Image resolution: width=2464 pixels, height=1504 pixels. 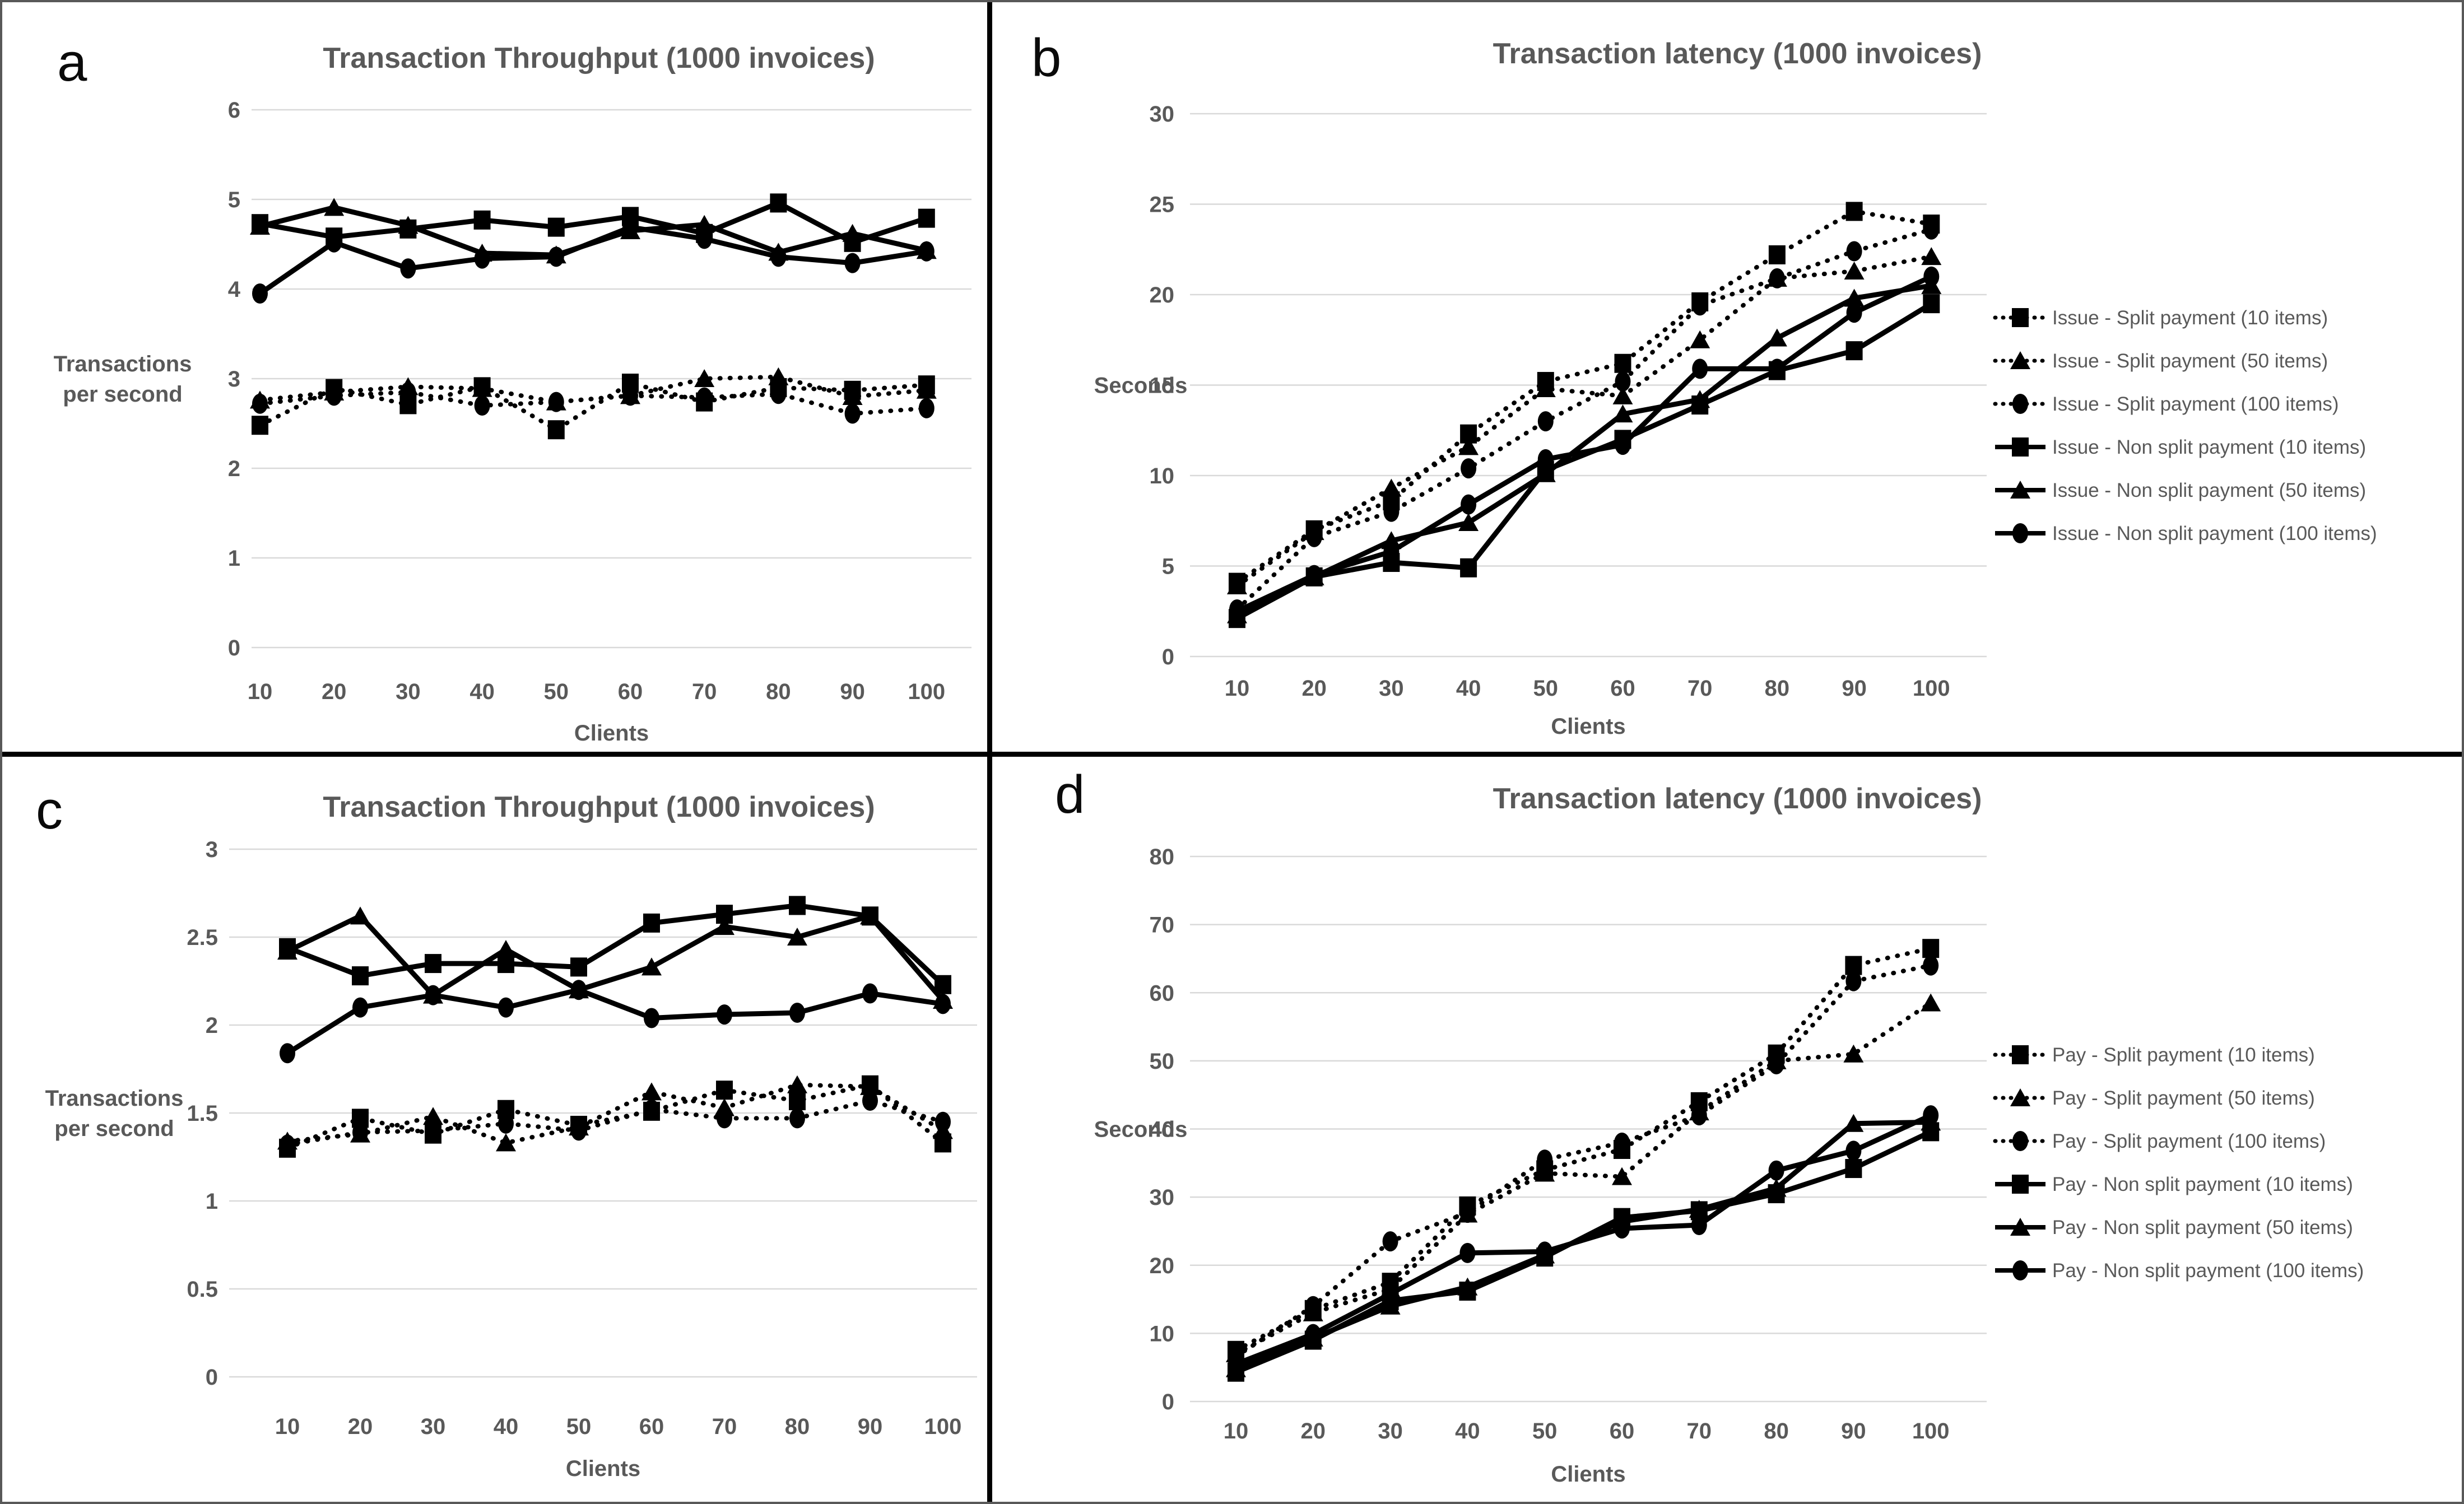 What do you see at coordinates (1931, 1431) in the screenshot?
I see `x-tick-label: 100` at bounding box center [1931, 1431].